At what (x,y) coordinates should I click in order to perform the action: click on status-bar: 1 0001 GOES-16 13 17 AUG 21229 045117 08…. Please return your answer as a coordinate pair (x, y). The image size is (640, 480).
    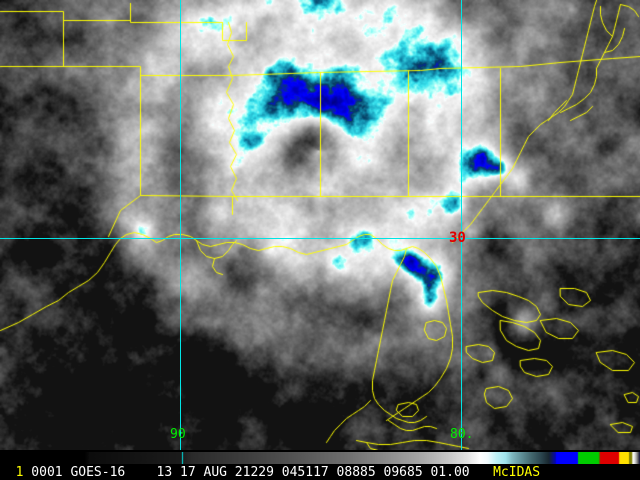
    Looking at the image, I should click on (320, 465).